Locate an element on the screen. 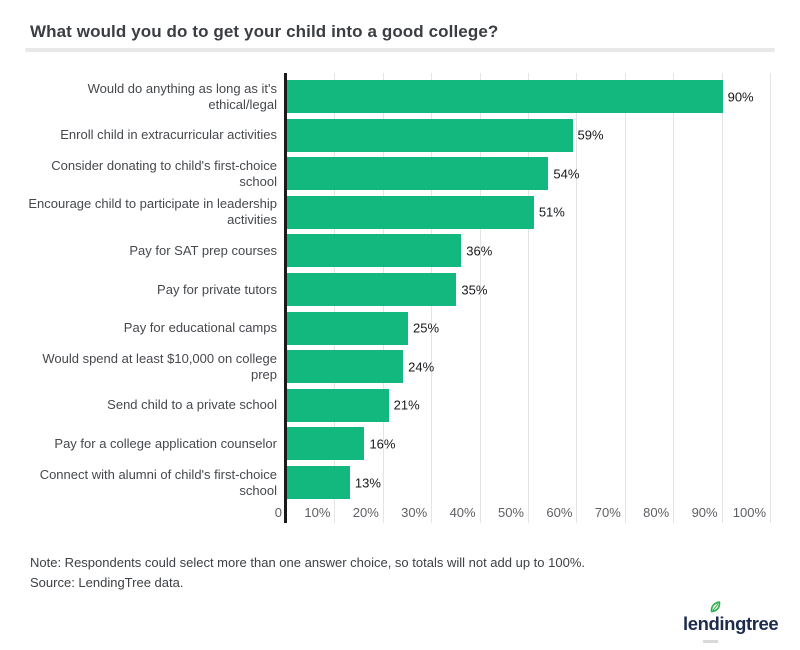 This screenshot has width=800, height=650. bar-value-label: 51% is located at coordinates (551, 212).